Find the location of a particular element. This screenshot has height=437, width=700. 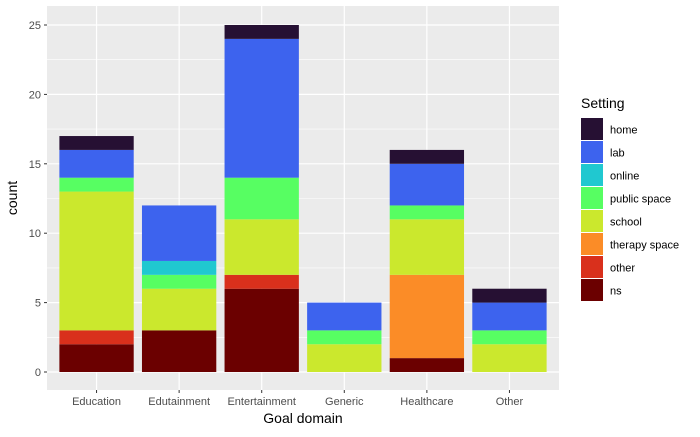

y-axis-title: count is located at coordinates (12, 198).